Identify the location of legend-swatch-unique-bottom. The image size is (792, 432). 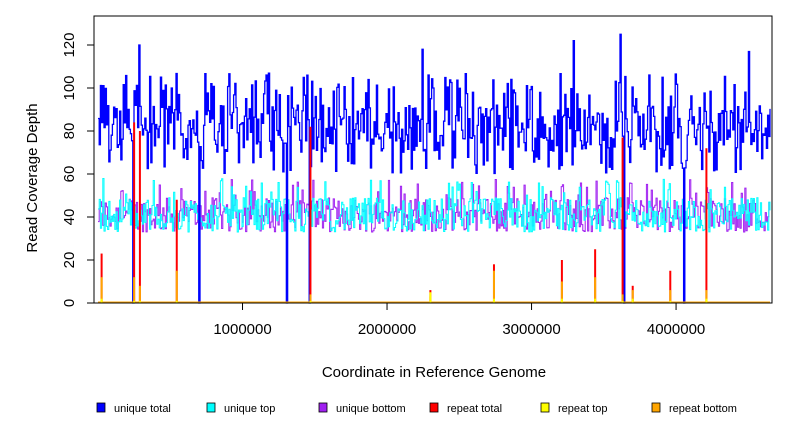
(323, 407).